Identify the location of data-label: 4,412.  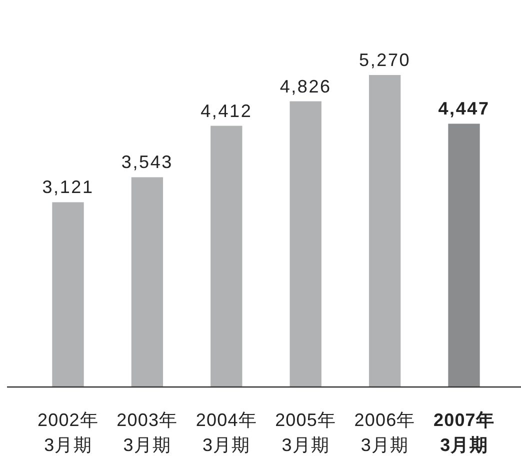
(226, 110).